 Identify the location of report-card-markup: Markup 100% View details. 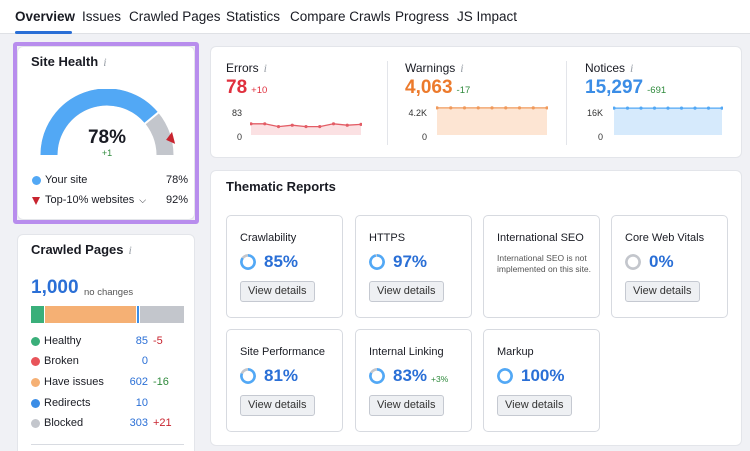
(541, 380).